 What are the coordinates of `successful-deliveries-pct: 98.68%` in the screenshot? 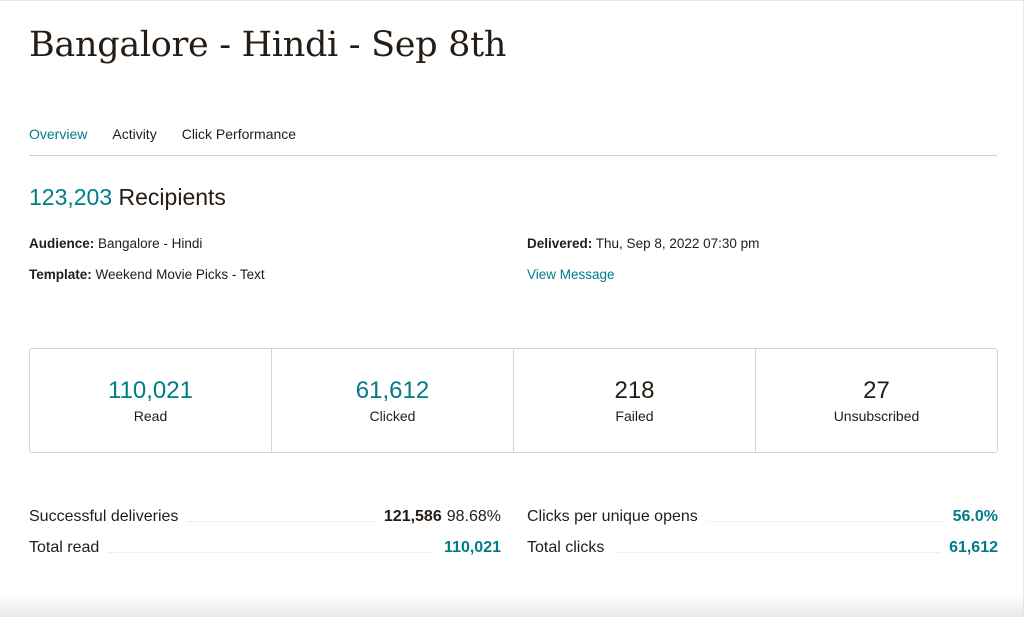 It's located at (473, 516).